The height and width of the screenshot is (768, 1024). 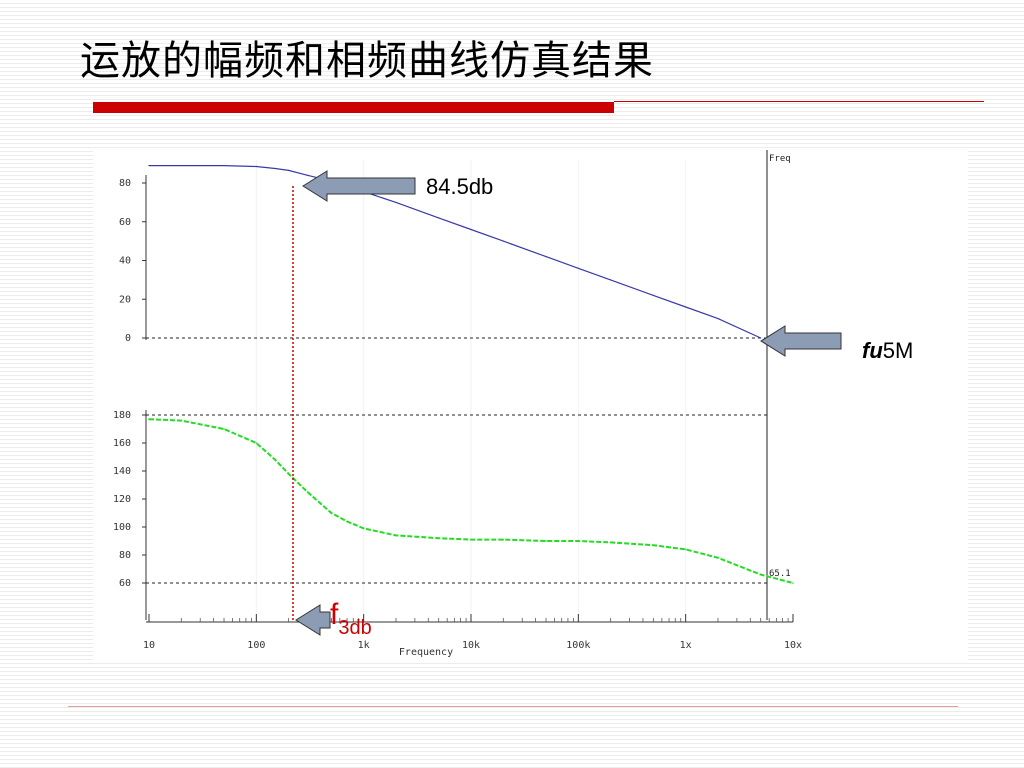 What do you see at coordinates (256, 645) in the screenshot?
I see `x-tick-label: 100` at bounding box center [256, 645].